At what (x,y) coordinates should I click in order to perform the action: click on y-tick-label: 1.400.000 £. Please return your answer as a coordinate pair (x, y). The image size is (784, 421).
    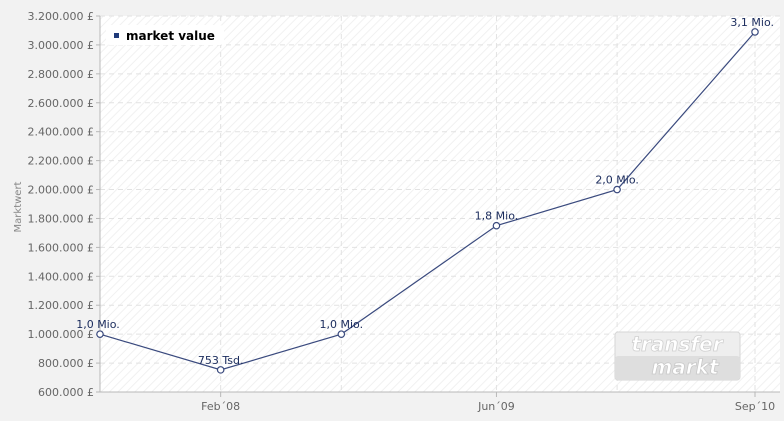
    Looking at the image, I should click on (61, 276).